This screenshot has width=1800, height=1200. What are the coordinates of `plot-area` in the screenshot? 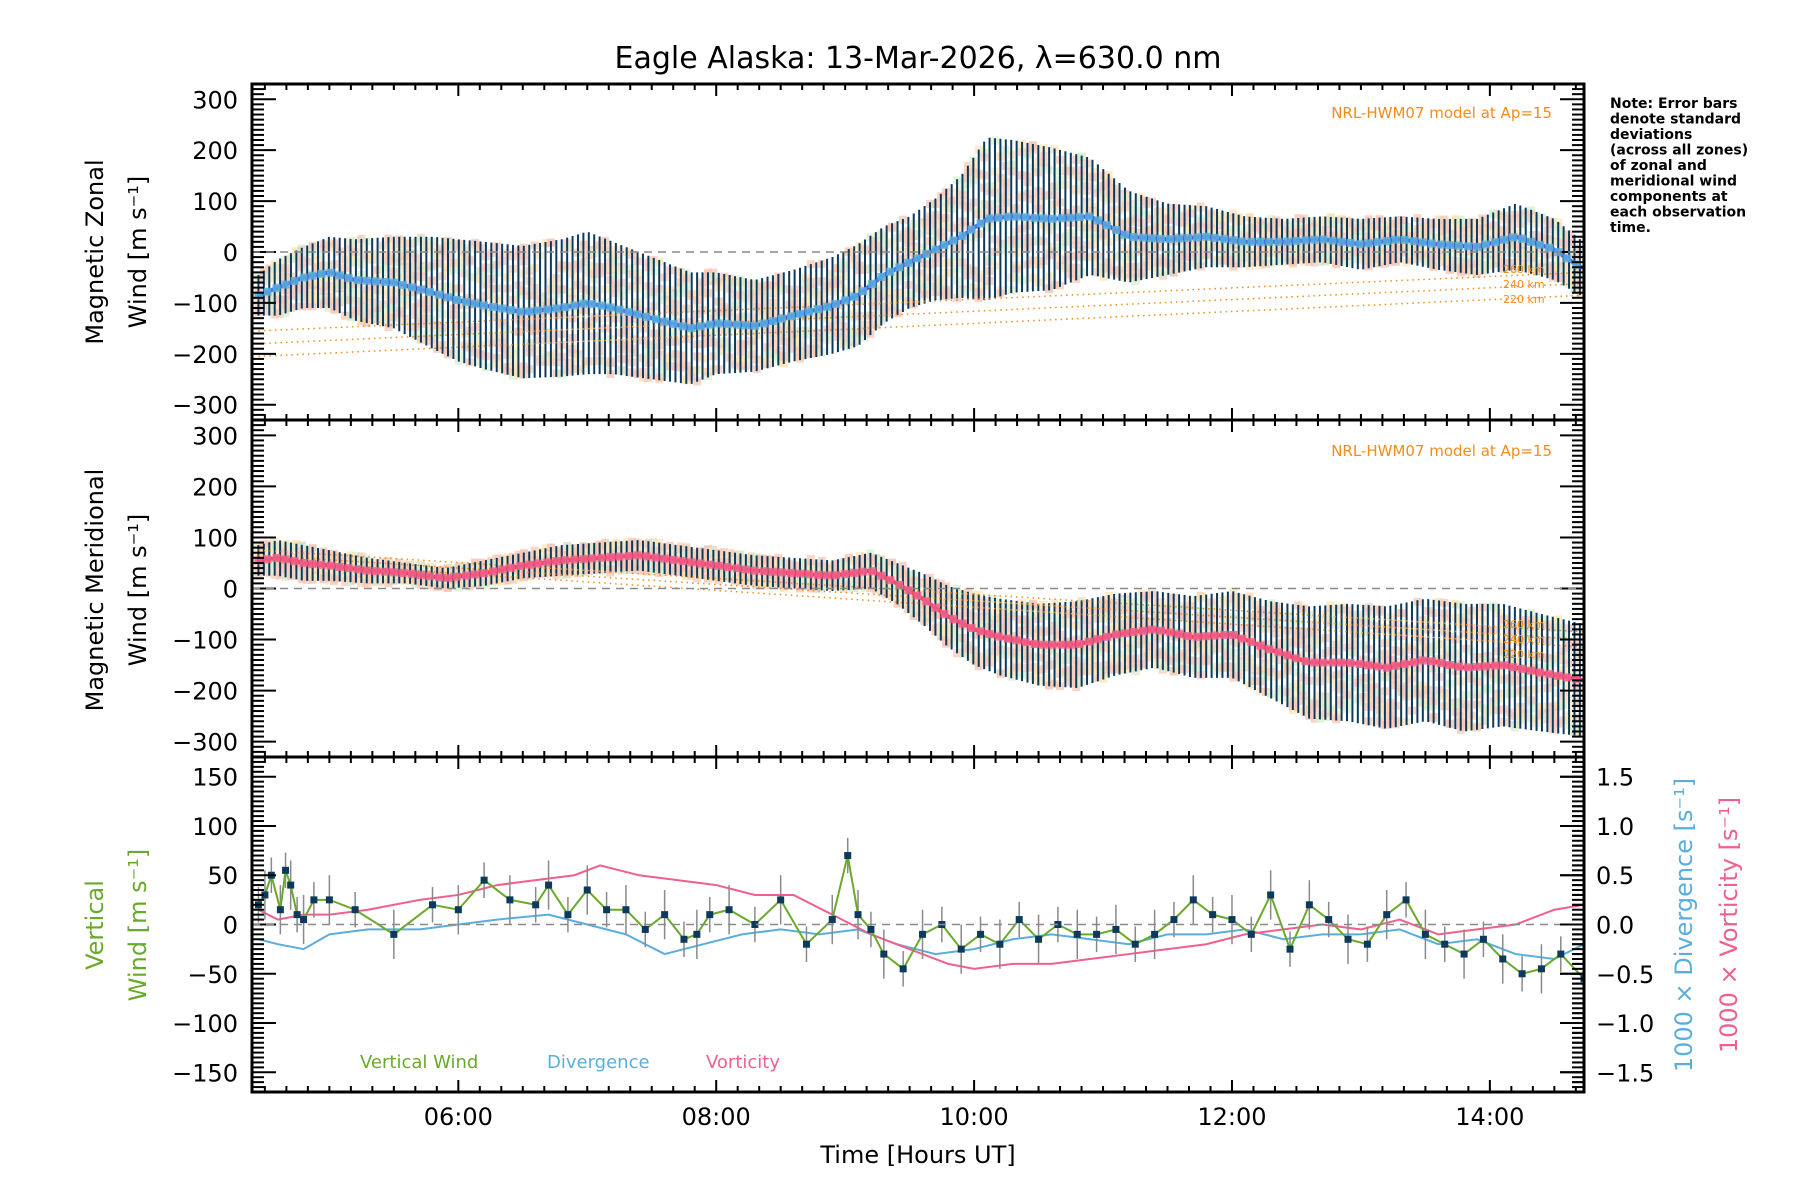 It's located at (919, 638).